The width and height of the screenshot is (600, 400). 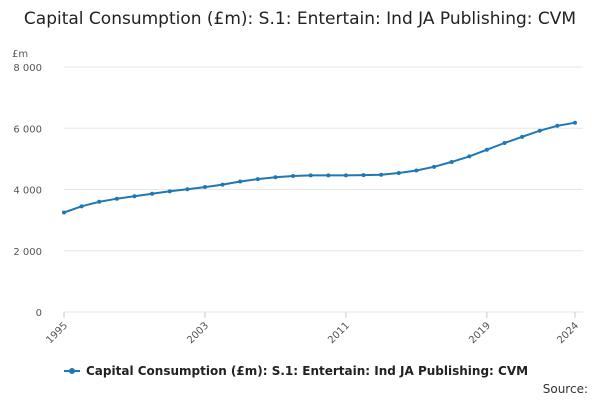 I want to click on y-axis-unit-label: £m, so click(x=20, y=54).